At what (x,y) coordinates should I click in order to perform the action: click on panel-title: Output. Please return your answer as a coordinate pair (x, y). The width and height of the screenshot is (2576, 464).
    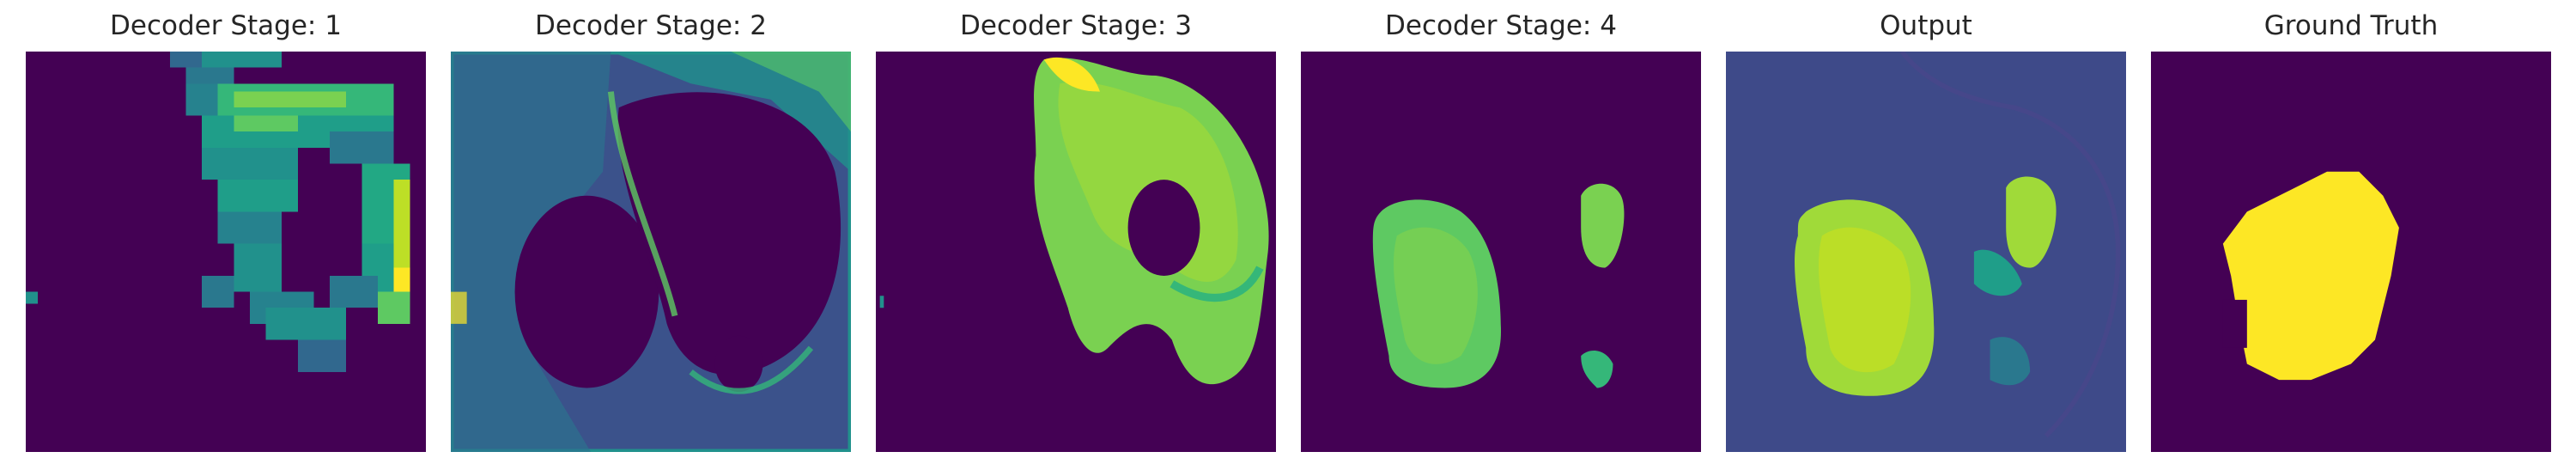
    Looking at the image, I should click on (1926, 25).